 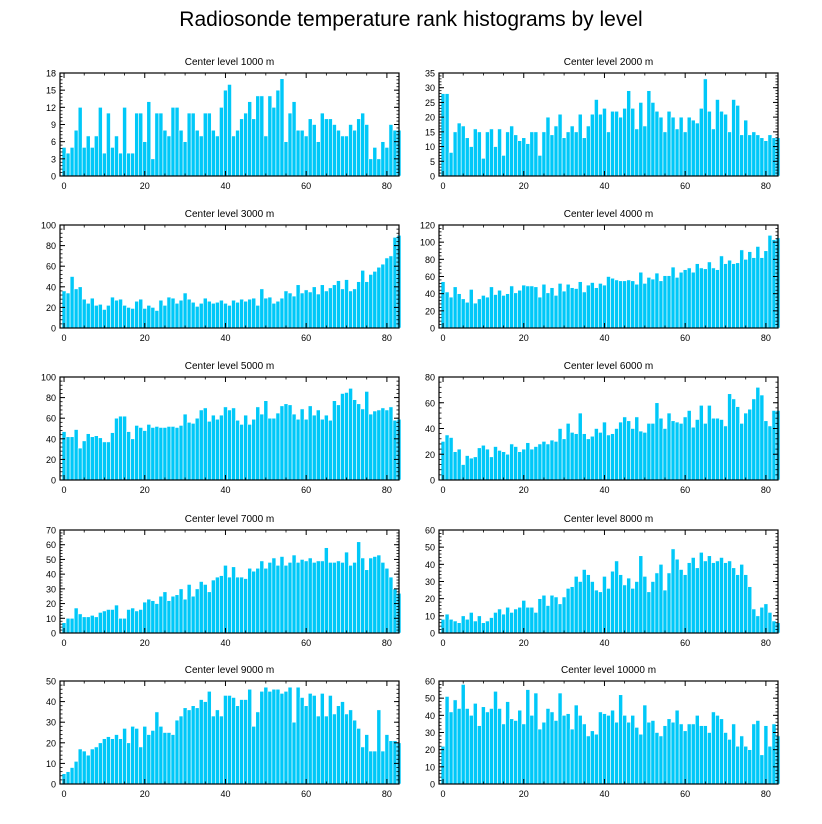 I want to click on panel-title: Center level 1000 m, so click(x=230, y=62).